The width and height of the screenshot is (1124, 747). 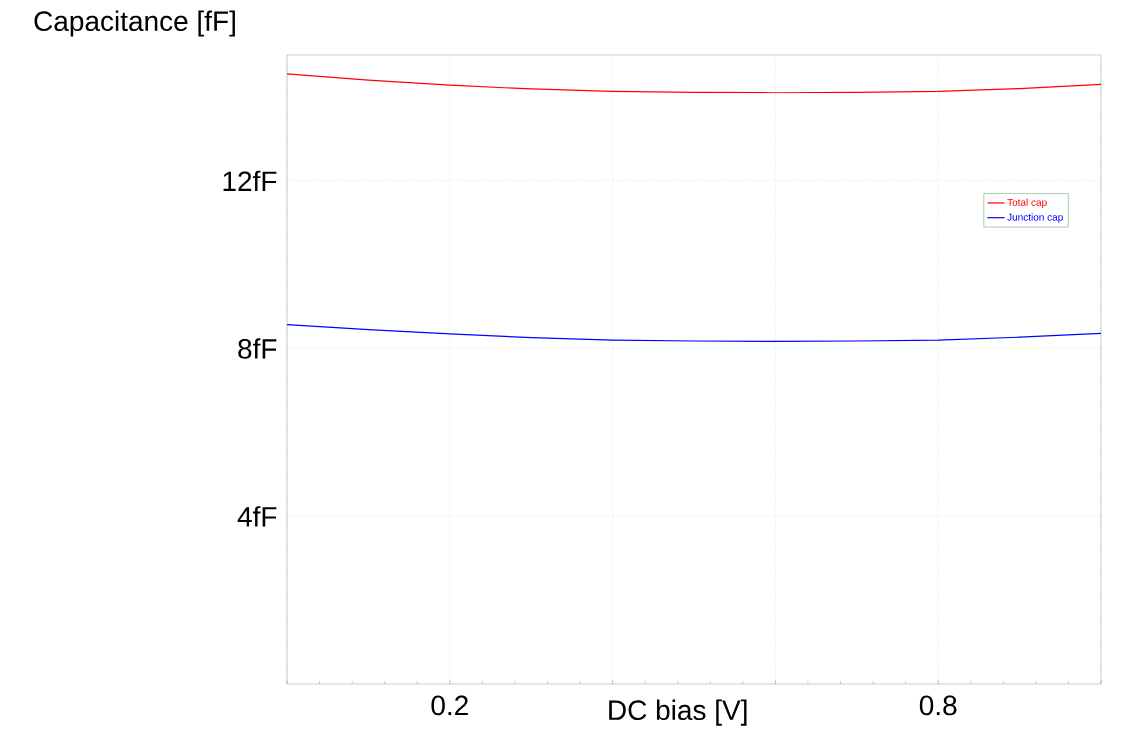 I want to click on y-axis-title: Capacitance [fF], so click(x=134, y=23).